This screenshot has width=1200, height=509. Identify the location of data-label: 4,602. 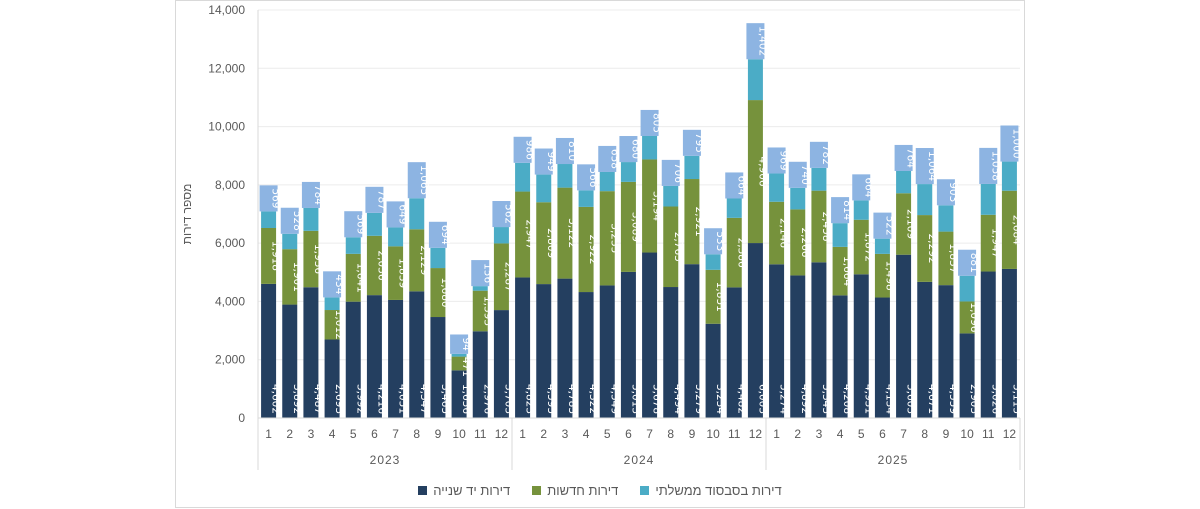
(276, 399).